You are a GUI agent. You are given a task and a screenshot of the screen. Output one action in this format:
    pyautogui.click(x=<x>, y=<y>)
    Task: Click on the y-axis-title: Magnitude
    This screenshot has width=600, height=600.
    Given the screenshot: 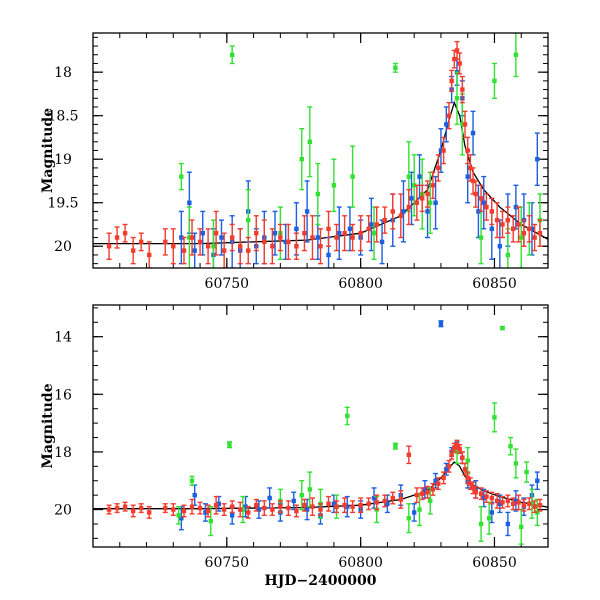 What is the action you would take?
    pyautogui.click(x=48, y=150)
    